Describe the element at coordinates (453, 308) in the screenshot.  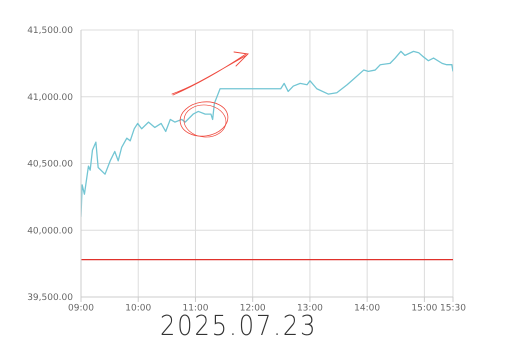
I see `x-tick-label: 15:30` at that location.